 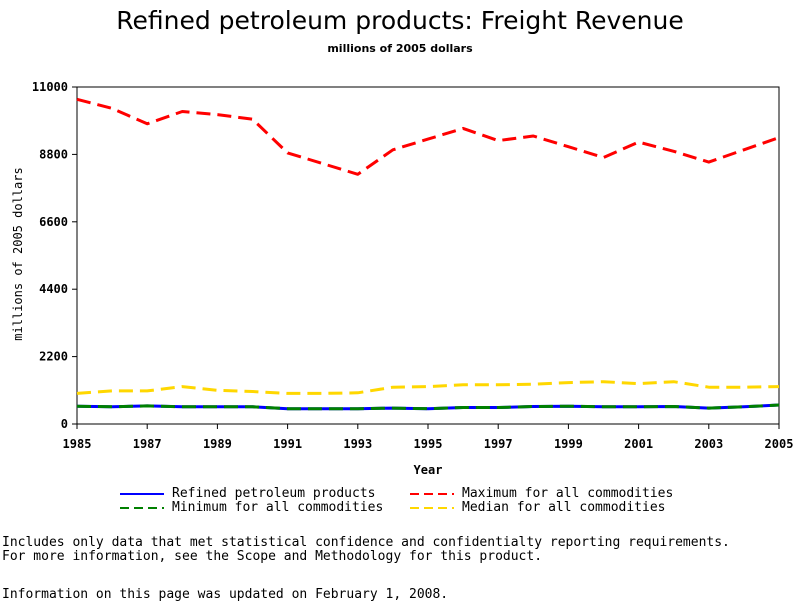 I want to click on series-line-median-for-all-commodities, so click(x=428, y=388).